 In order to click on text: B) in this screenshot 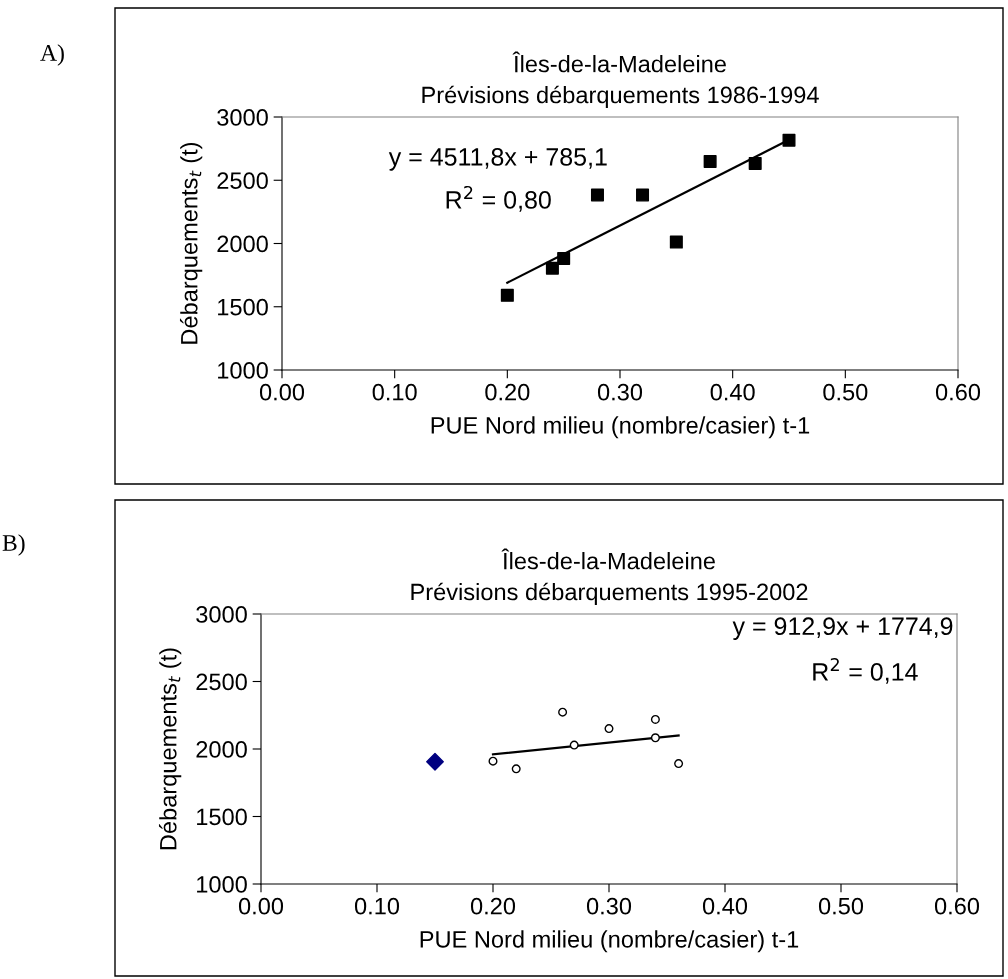, I will do `click(13, 545)`.